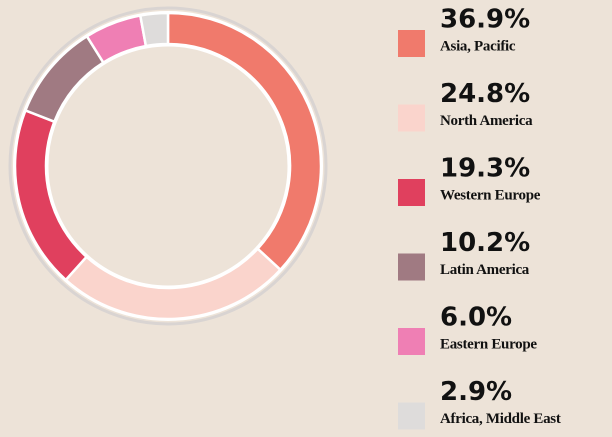 This screenshot has width=612, height=437. I want to click on legend-value: 10.2%, so click(485, 243).